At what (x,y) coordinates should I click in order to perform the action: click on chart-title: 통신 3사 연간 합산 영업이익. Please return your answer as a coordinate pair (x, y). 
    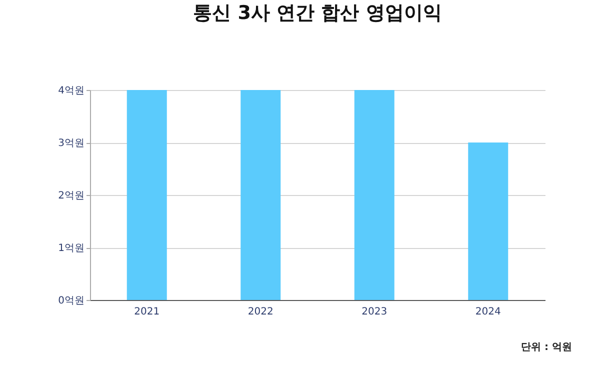
    Looking at the image, I should click on (317, 13).